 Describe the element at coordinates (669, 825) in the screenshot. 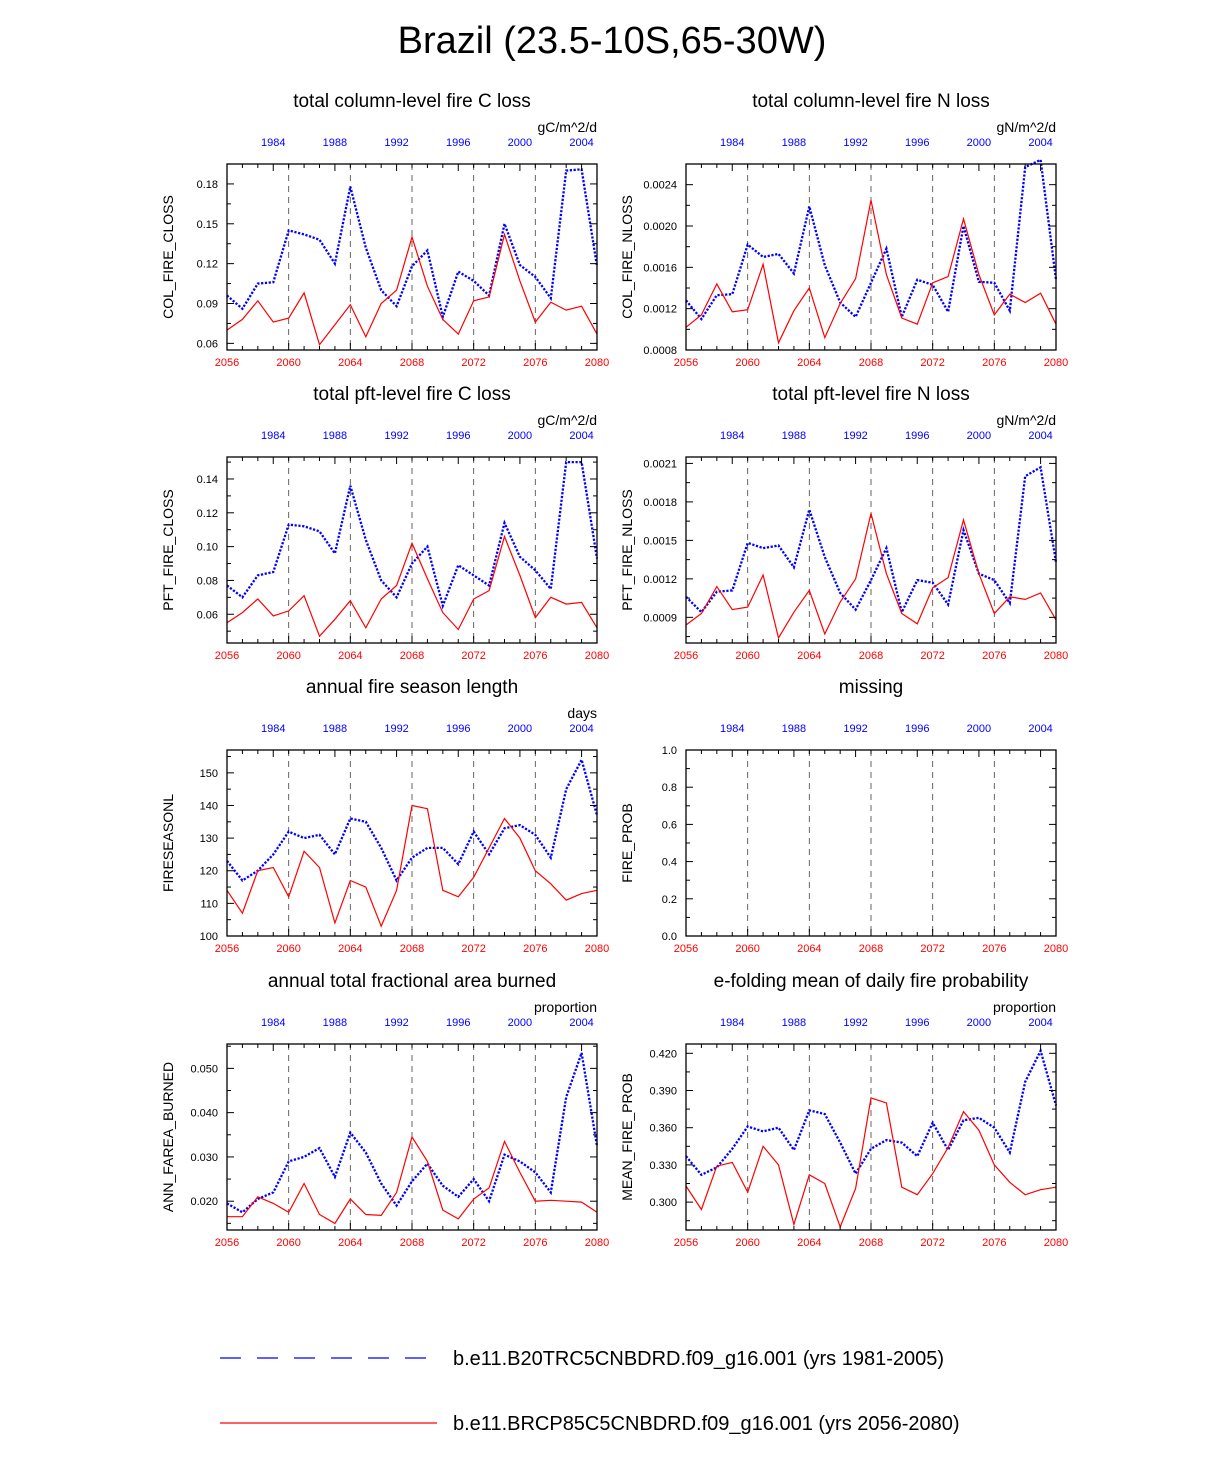

I see `y-tick-label: 0.6` at that location.